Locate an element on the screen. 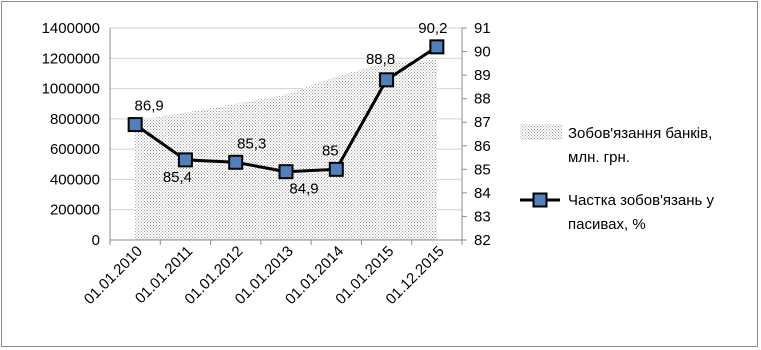  data-label: 88,8 is located at coordinates (380, 59).